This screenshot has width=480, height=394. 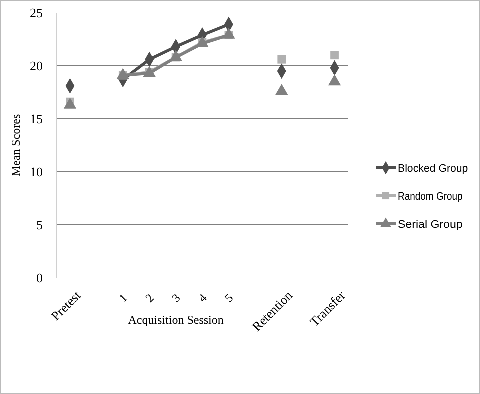 I want to click on legend-label: Serial Group, so click(x=430, y=224).